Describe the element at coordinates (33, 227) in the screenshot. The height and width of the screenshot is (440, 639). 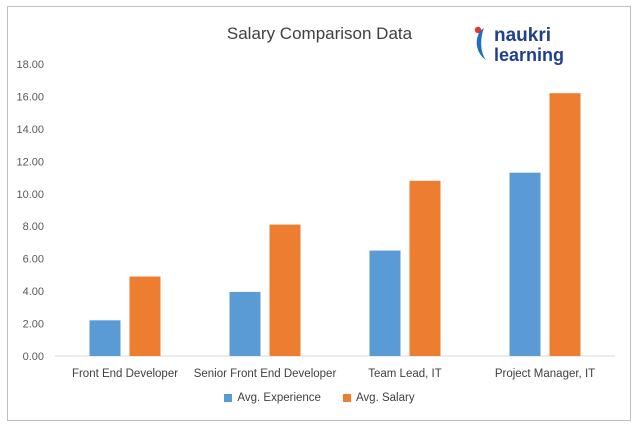
I see `y-tick-label: 8.00` at that location.